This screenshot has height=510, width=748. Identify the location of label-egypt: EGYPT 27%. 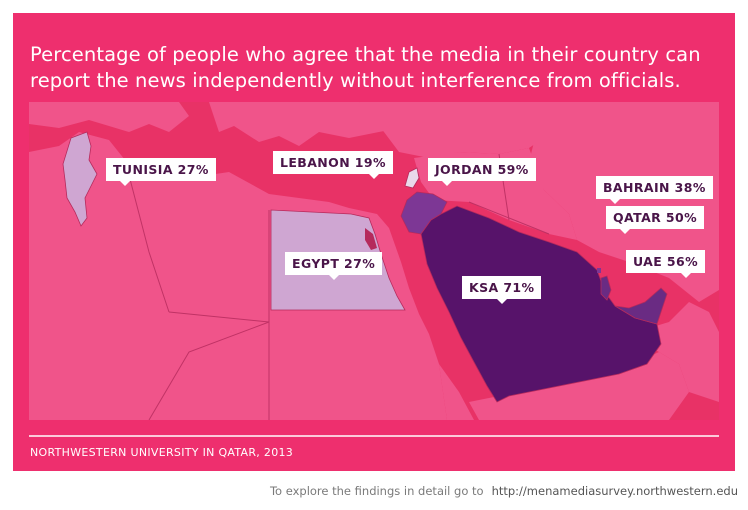
(334, 266).